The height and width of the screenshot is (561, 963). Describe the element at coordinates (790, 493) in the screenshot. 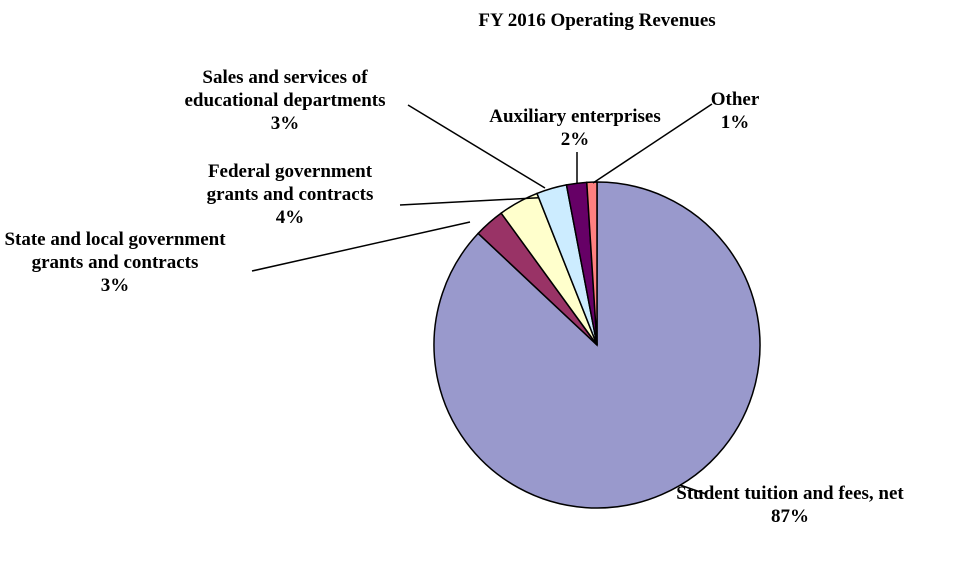

I see `category-label: Student tuition and fees, net` at that location.